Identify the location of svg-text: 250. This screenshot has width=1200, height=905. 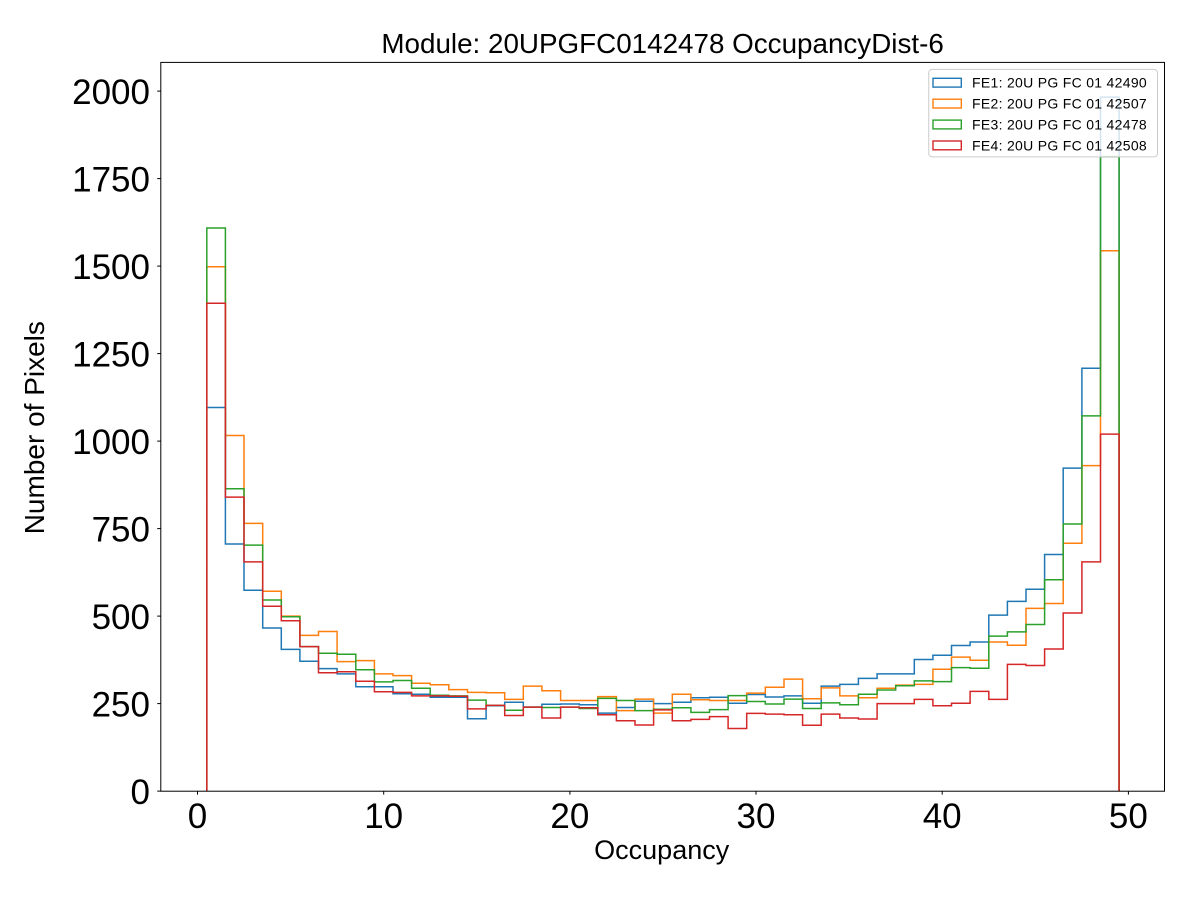
(121, 705).